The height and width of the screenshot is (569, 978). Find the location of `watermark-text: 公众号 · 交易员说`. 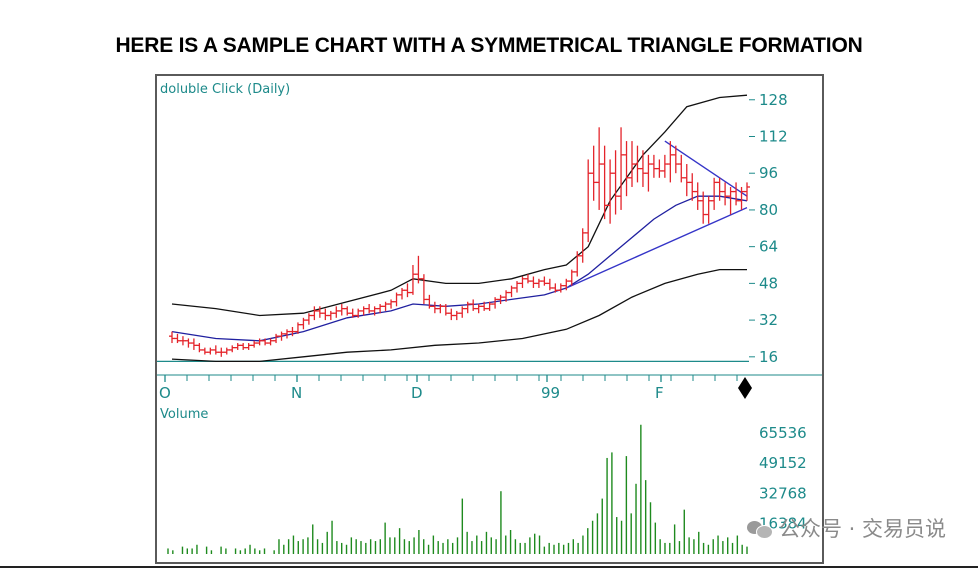

watermark-text: 公众号 · 交易员说 is located at coordinates (862, 529).